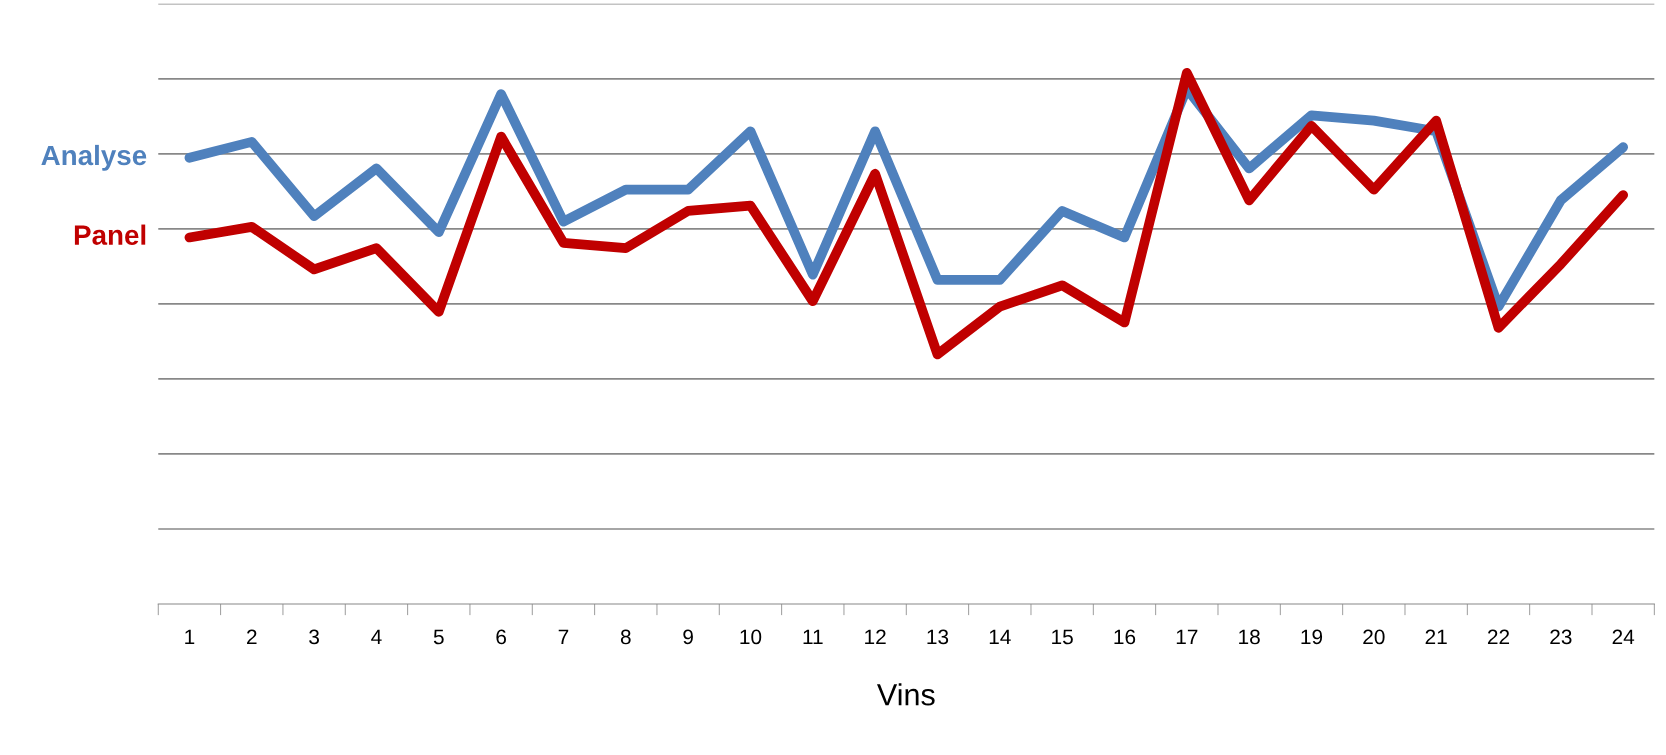 The image size is (1666, 755). I want to click on x-tick-label: 6, so click(501, 637).